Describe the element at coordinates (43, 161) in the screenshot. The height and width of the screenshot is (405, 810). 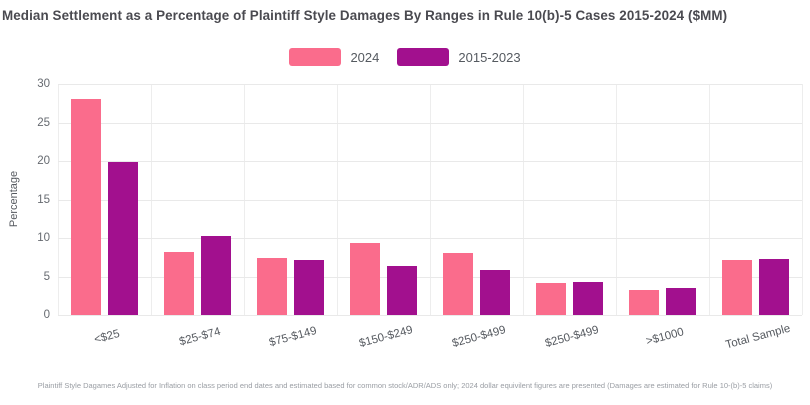
I see `y-tick-label-20: 20` at that location.